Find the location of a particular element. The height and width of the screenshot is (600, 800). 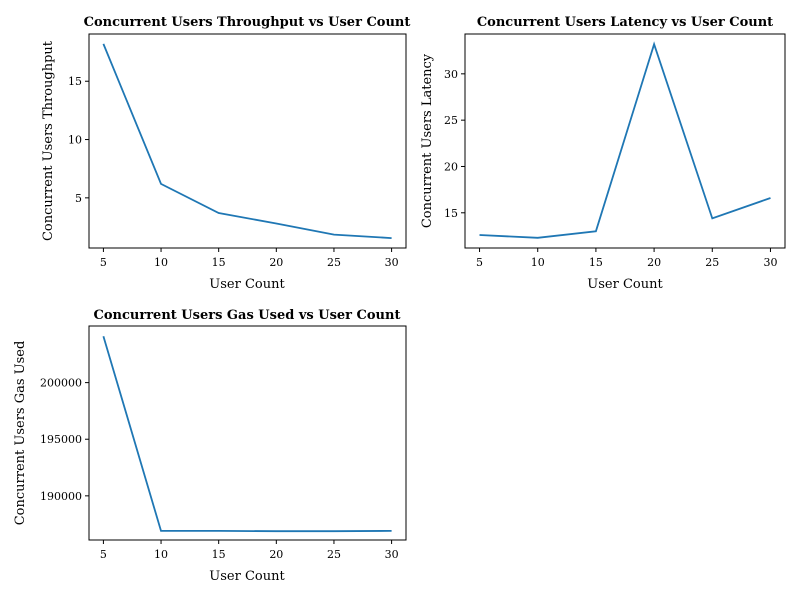

y-tick-label: 195000 is located at coordinates (61, 439).